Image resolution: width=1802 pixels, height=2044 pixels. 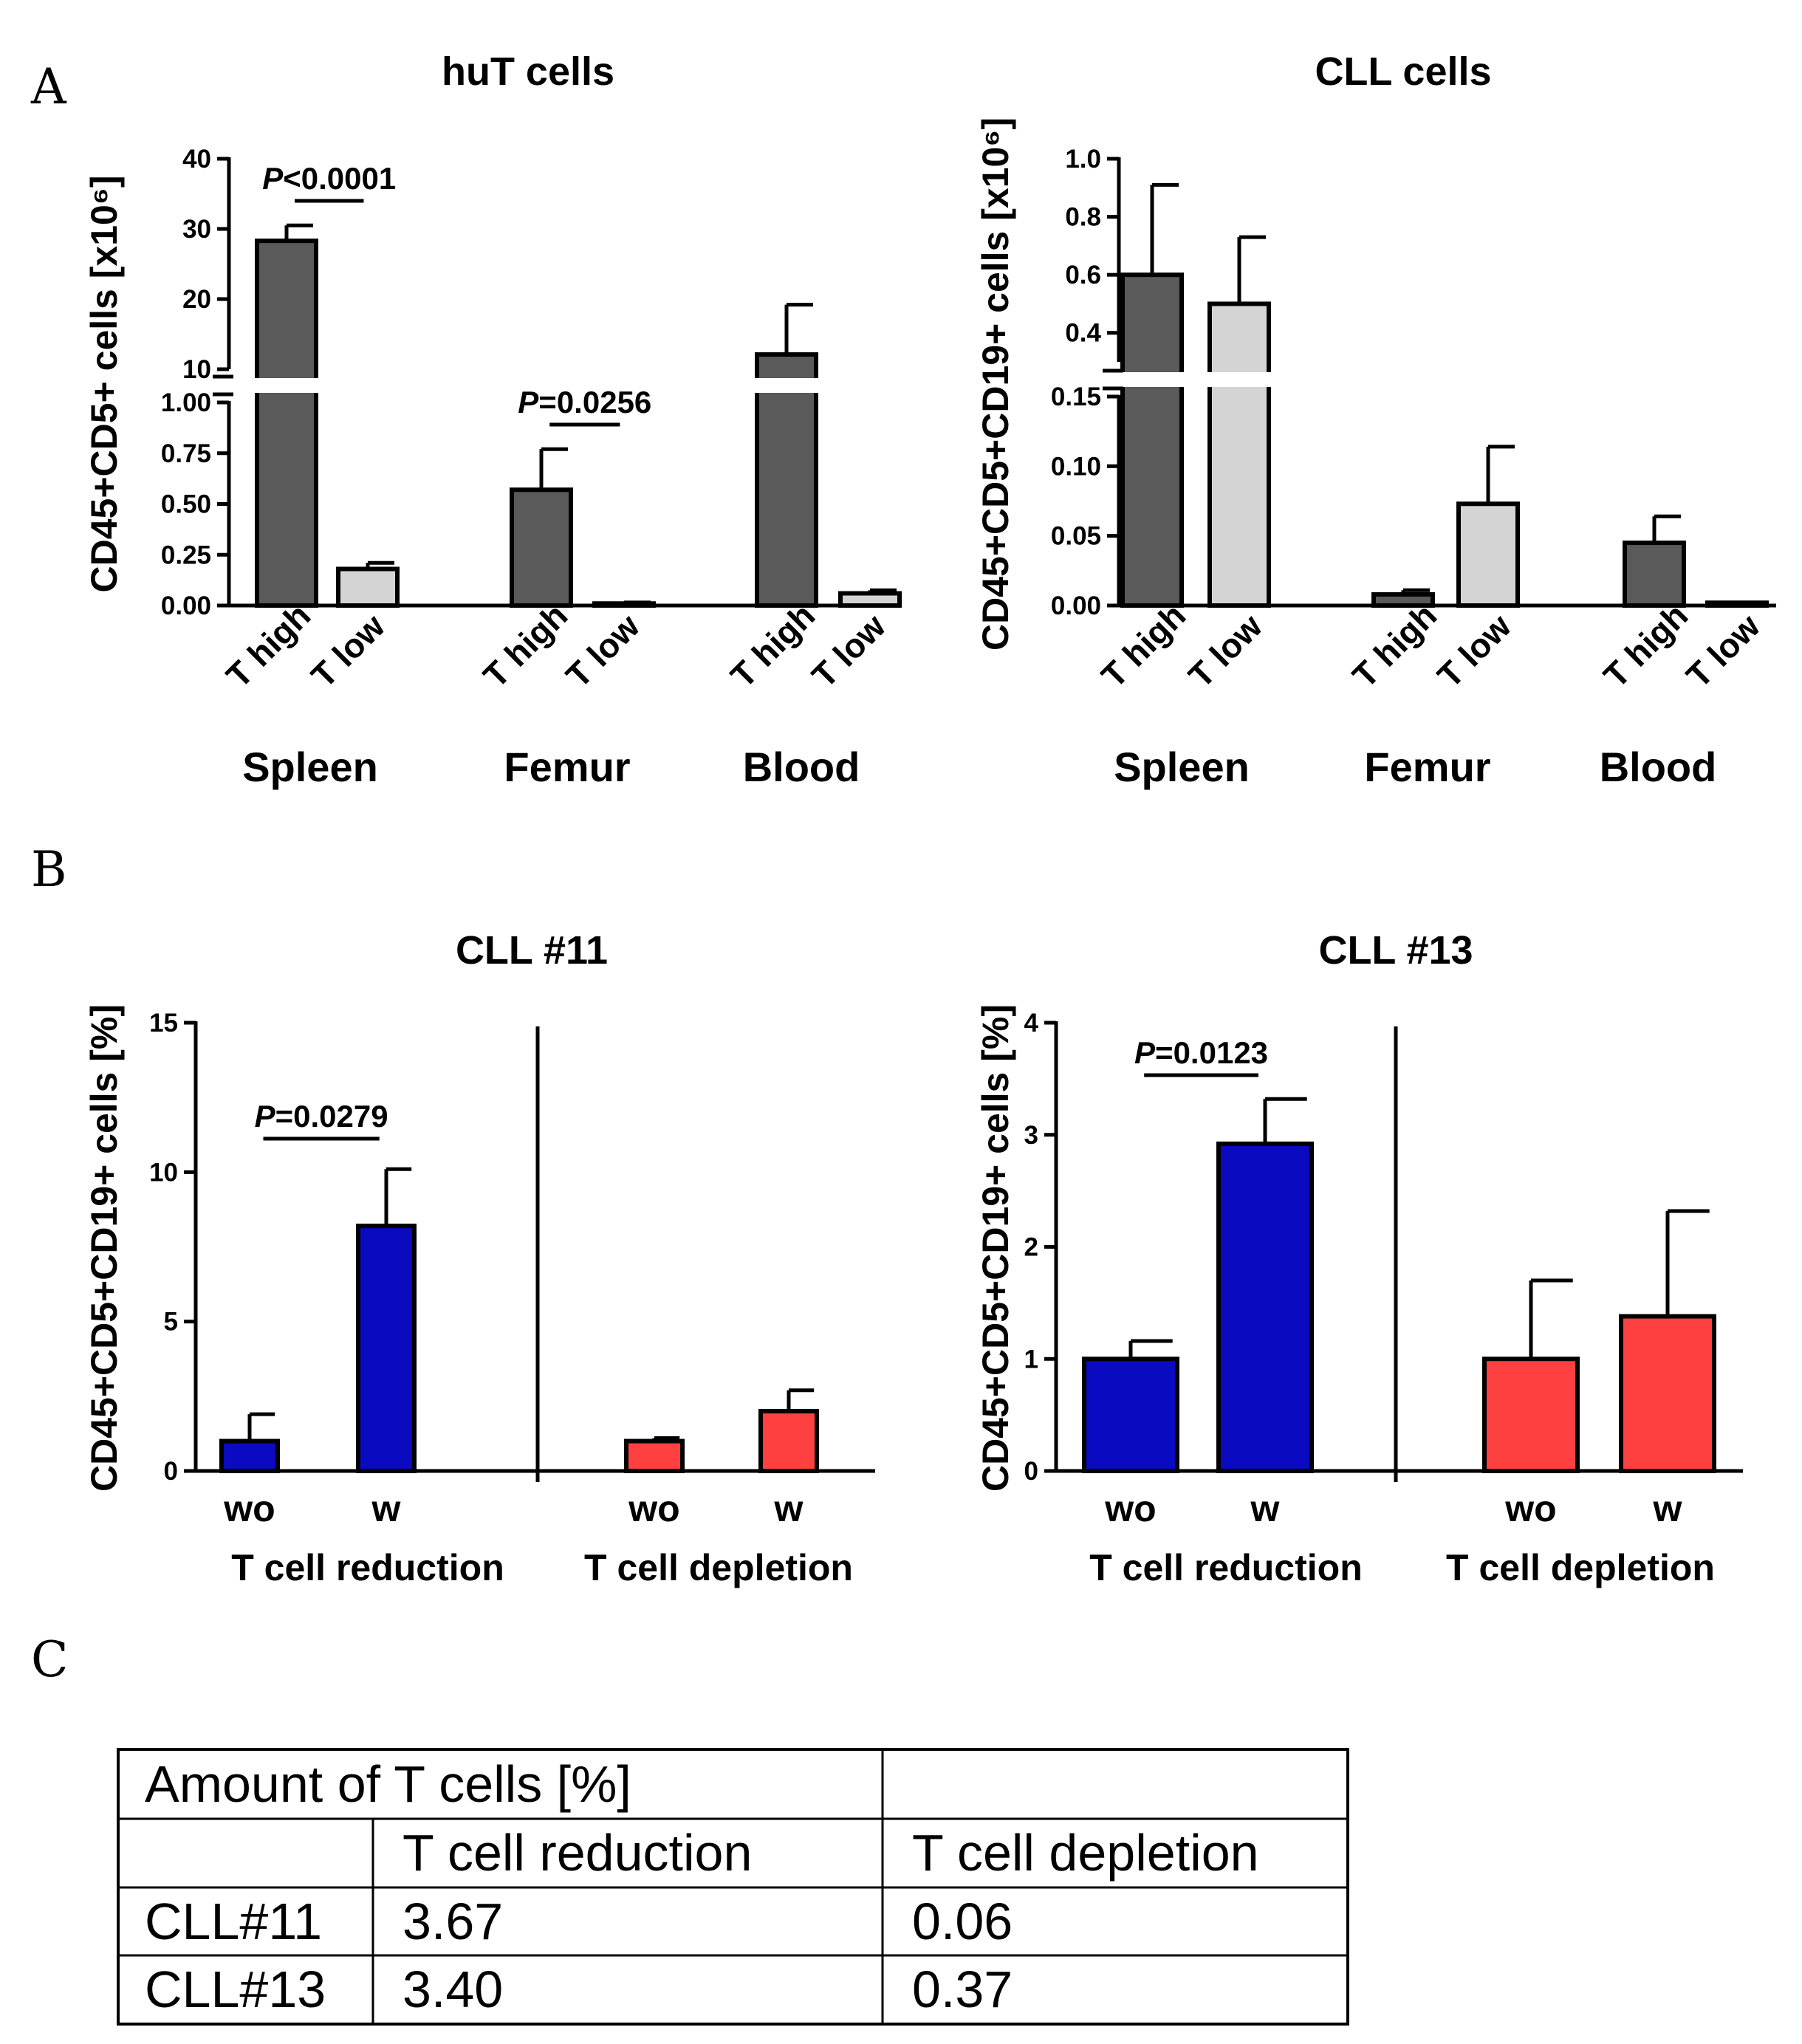 What do you see at coordinates (171, 1322) in the screenshot?
I see `y-tick-label: 5` at bounding box center [171, 1322].